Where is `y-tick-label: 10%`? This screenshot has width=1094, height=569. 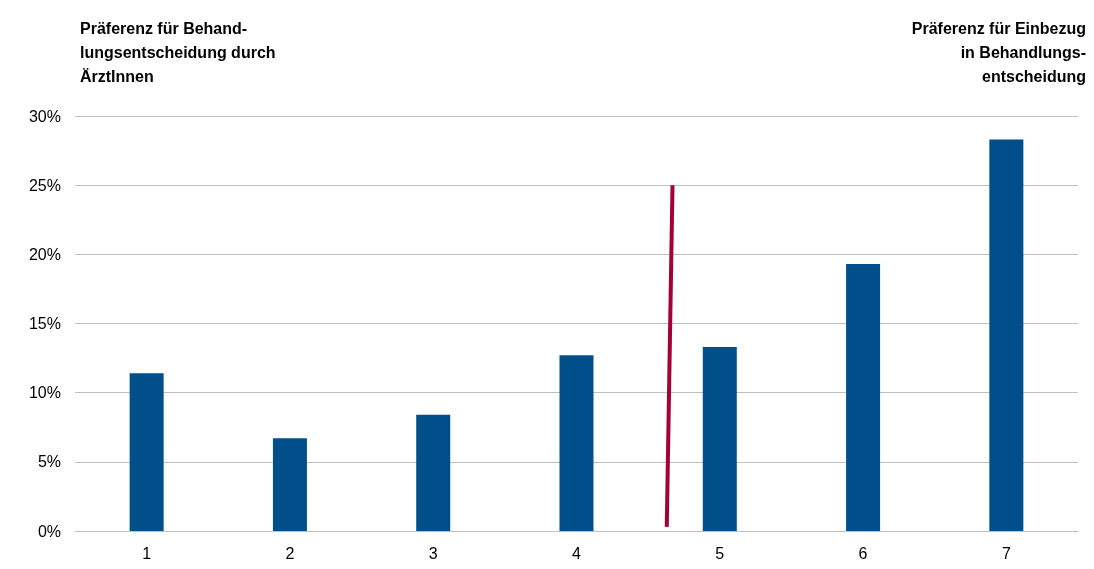 y-tick-label: 10% is located at coordinates (44, 393).